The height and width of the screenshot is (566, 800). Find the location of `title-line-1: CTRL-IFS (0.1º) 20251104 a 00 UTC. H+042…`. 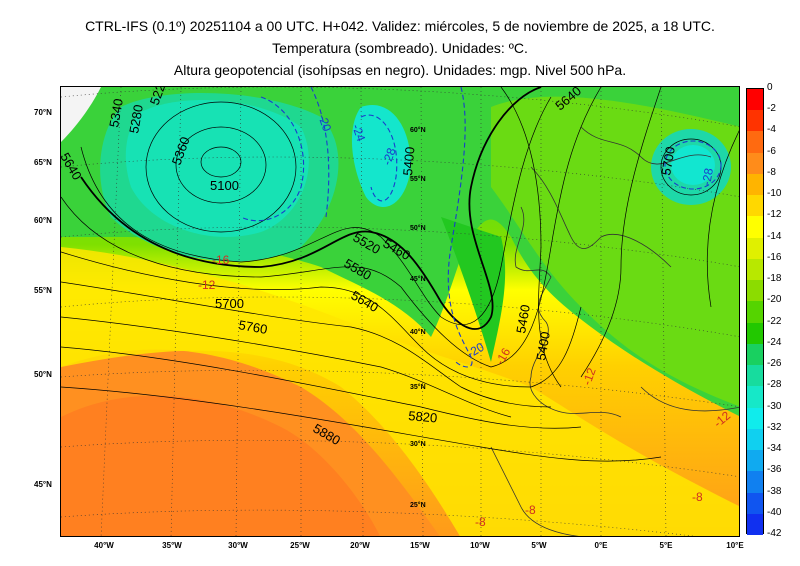

title-line-1: CTRL-IFS (0.1º) 20251104 a 00 UTC. H+042… is located at coordinates (400, 26).